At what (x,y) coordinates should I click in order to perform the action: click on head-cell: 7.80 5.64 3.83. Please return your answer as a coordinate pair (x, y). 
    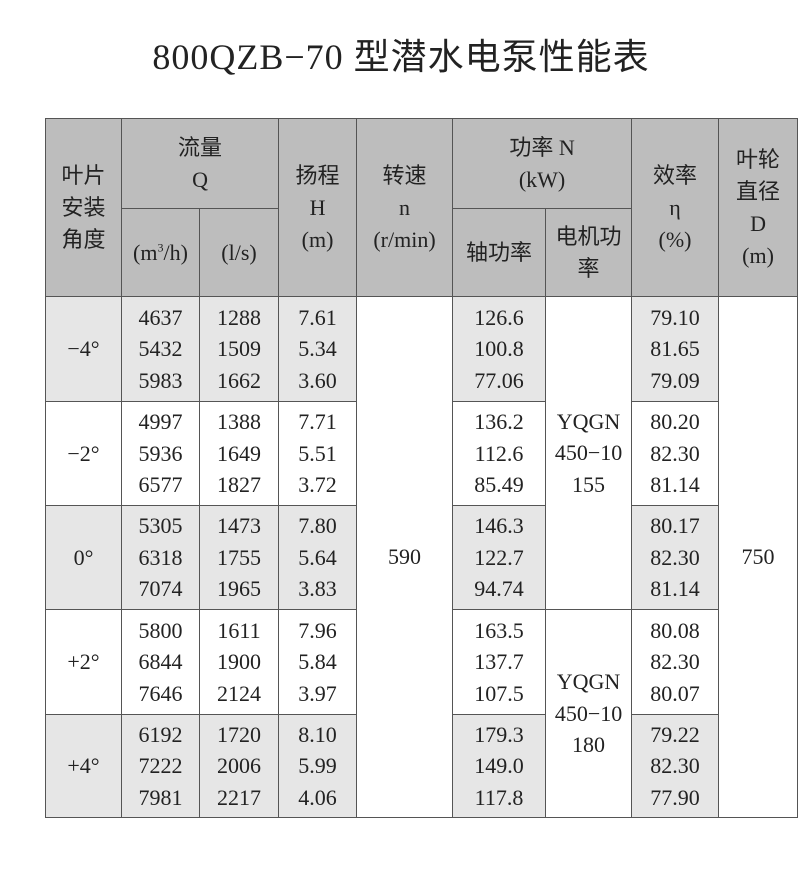
    Looking at the image, I should click on (318, 557).